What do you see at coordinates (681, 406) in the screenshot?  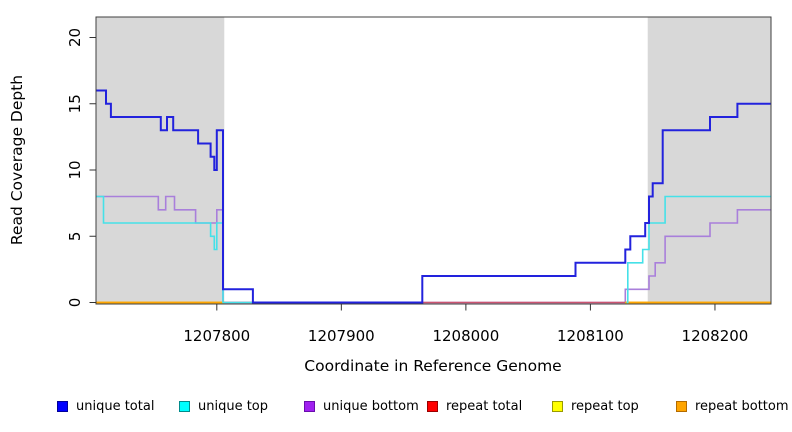 I see `legend-swatch-repeat-bottom` at bounding box center [681, 406].